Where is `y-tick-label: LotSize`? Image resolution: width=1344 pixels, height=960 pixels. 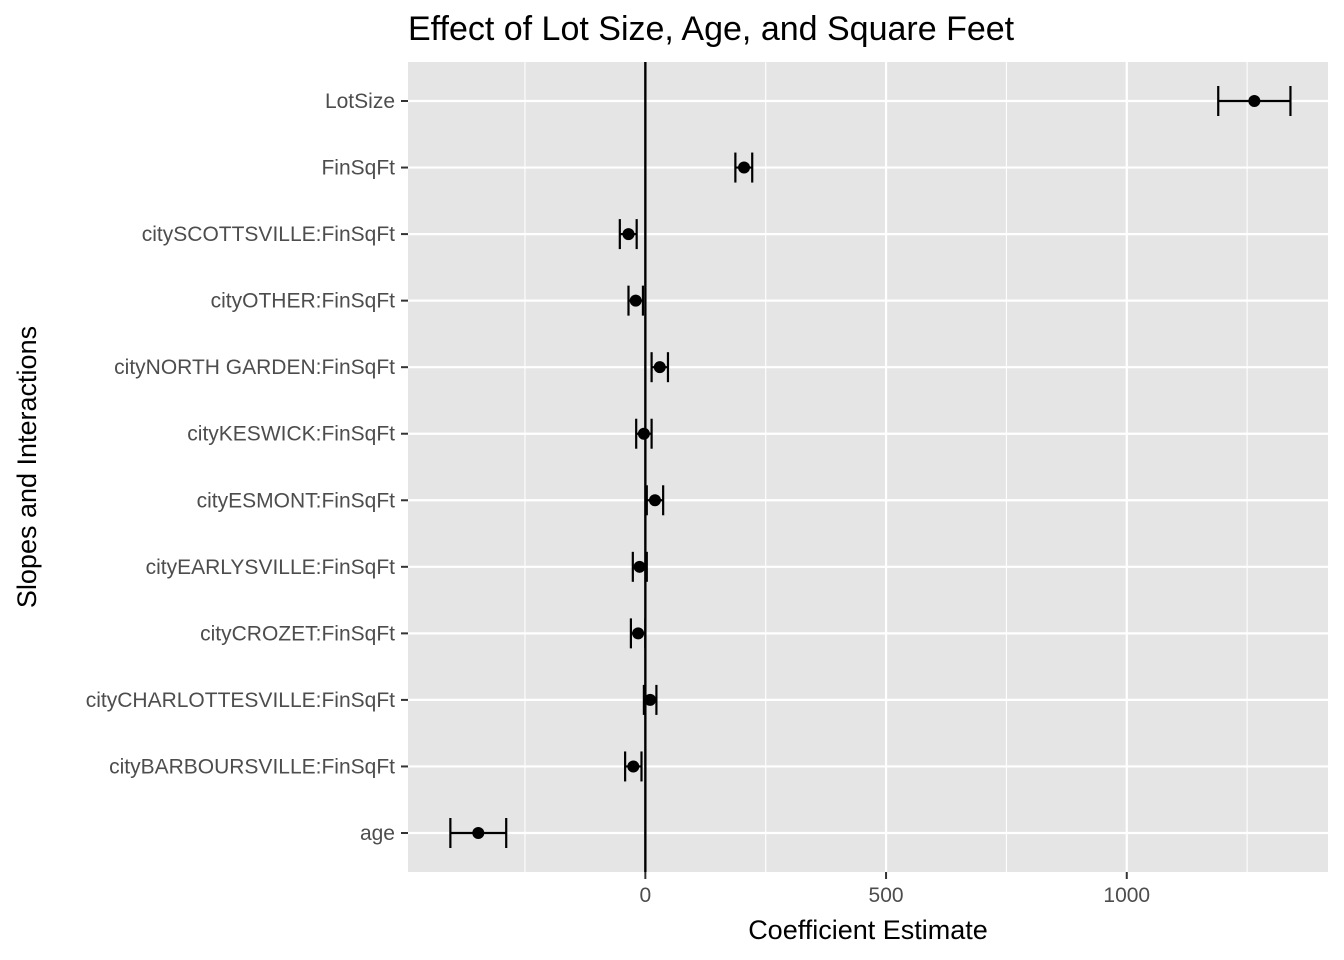
y-tick-label: LotSize is located at coordinates (360, 101).